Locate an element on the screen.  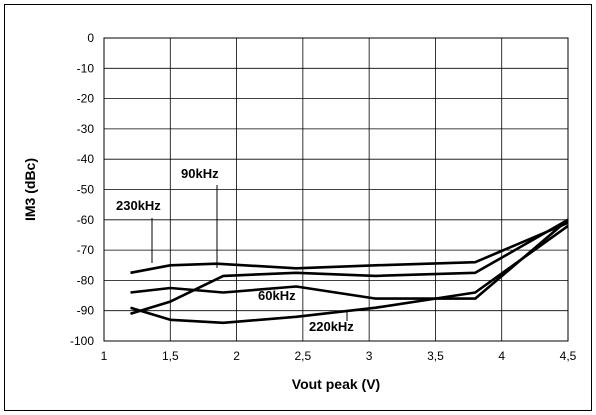
y-tick-label: -40 is located at coordinates (86, 159).